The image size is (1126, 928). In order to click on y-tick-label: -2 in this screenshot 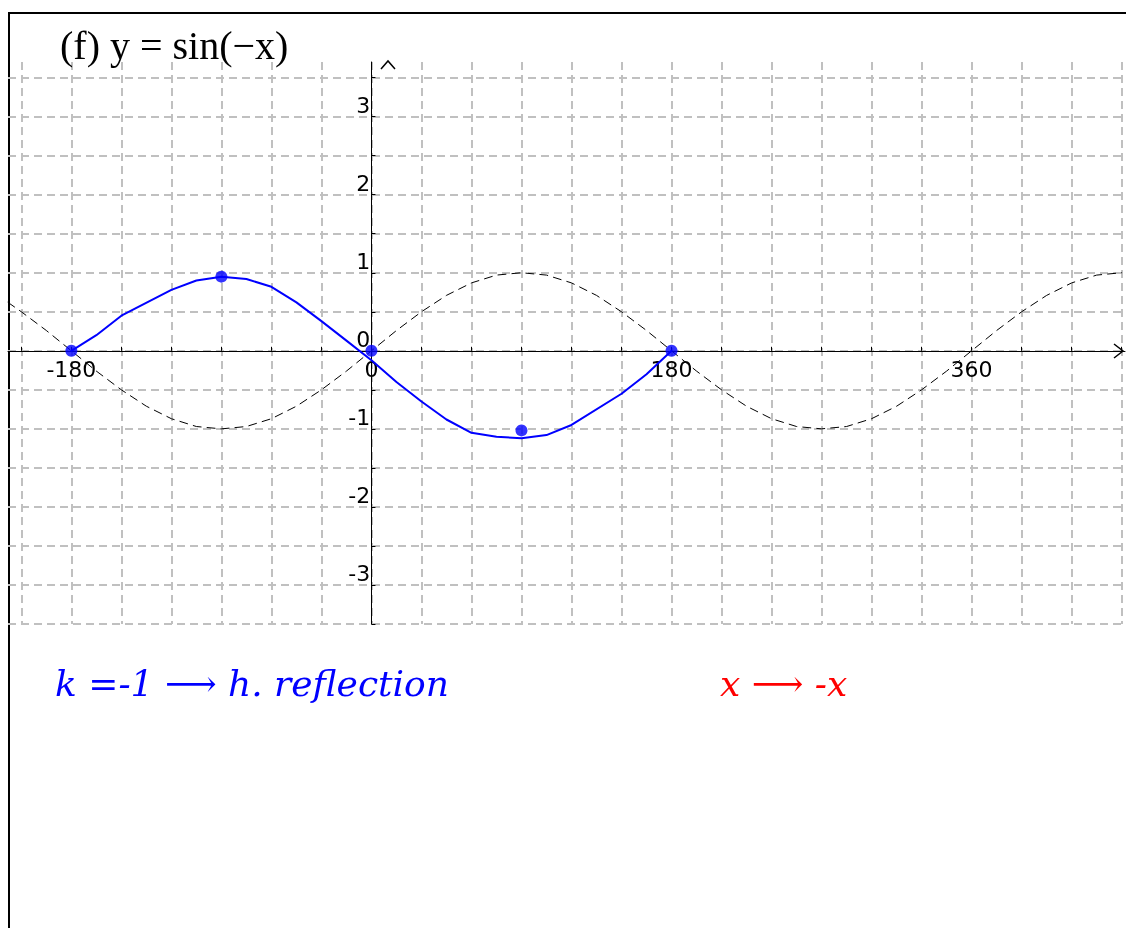, I will do `click(359, 496)`.